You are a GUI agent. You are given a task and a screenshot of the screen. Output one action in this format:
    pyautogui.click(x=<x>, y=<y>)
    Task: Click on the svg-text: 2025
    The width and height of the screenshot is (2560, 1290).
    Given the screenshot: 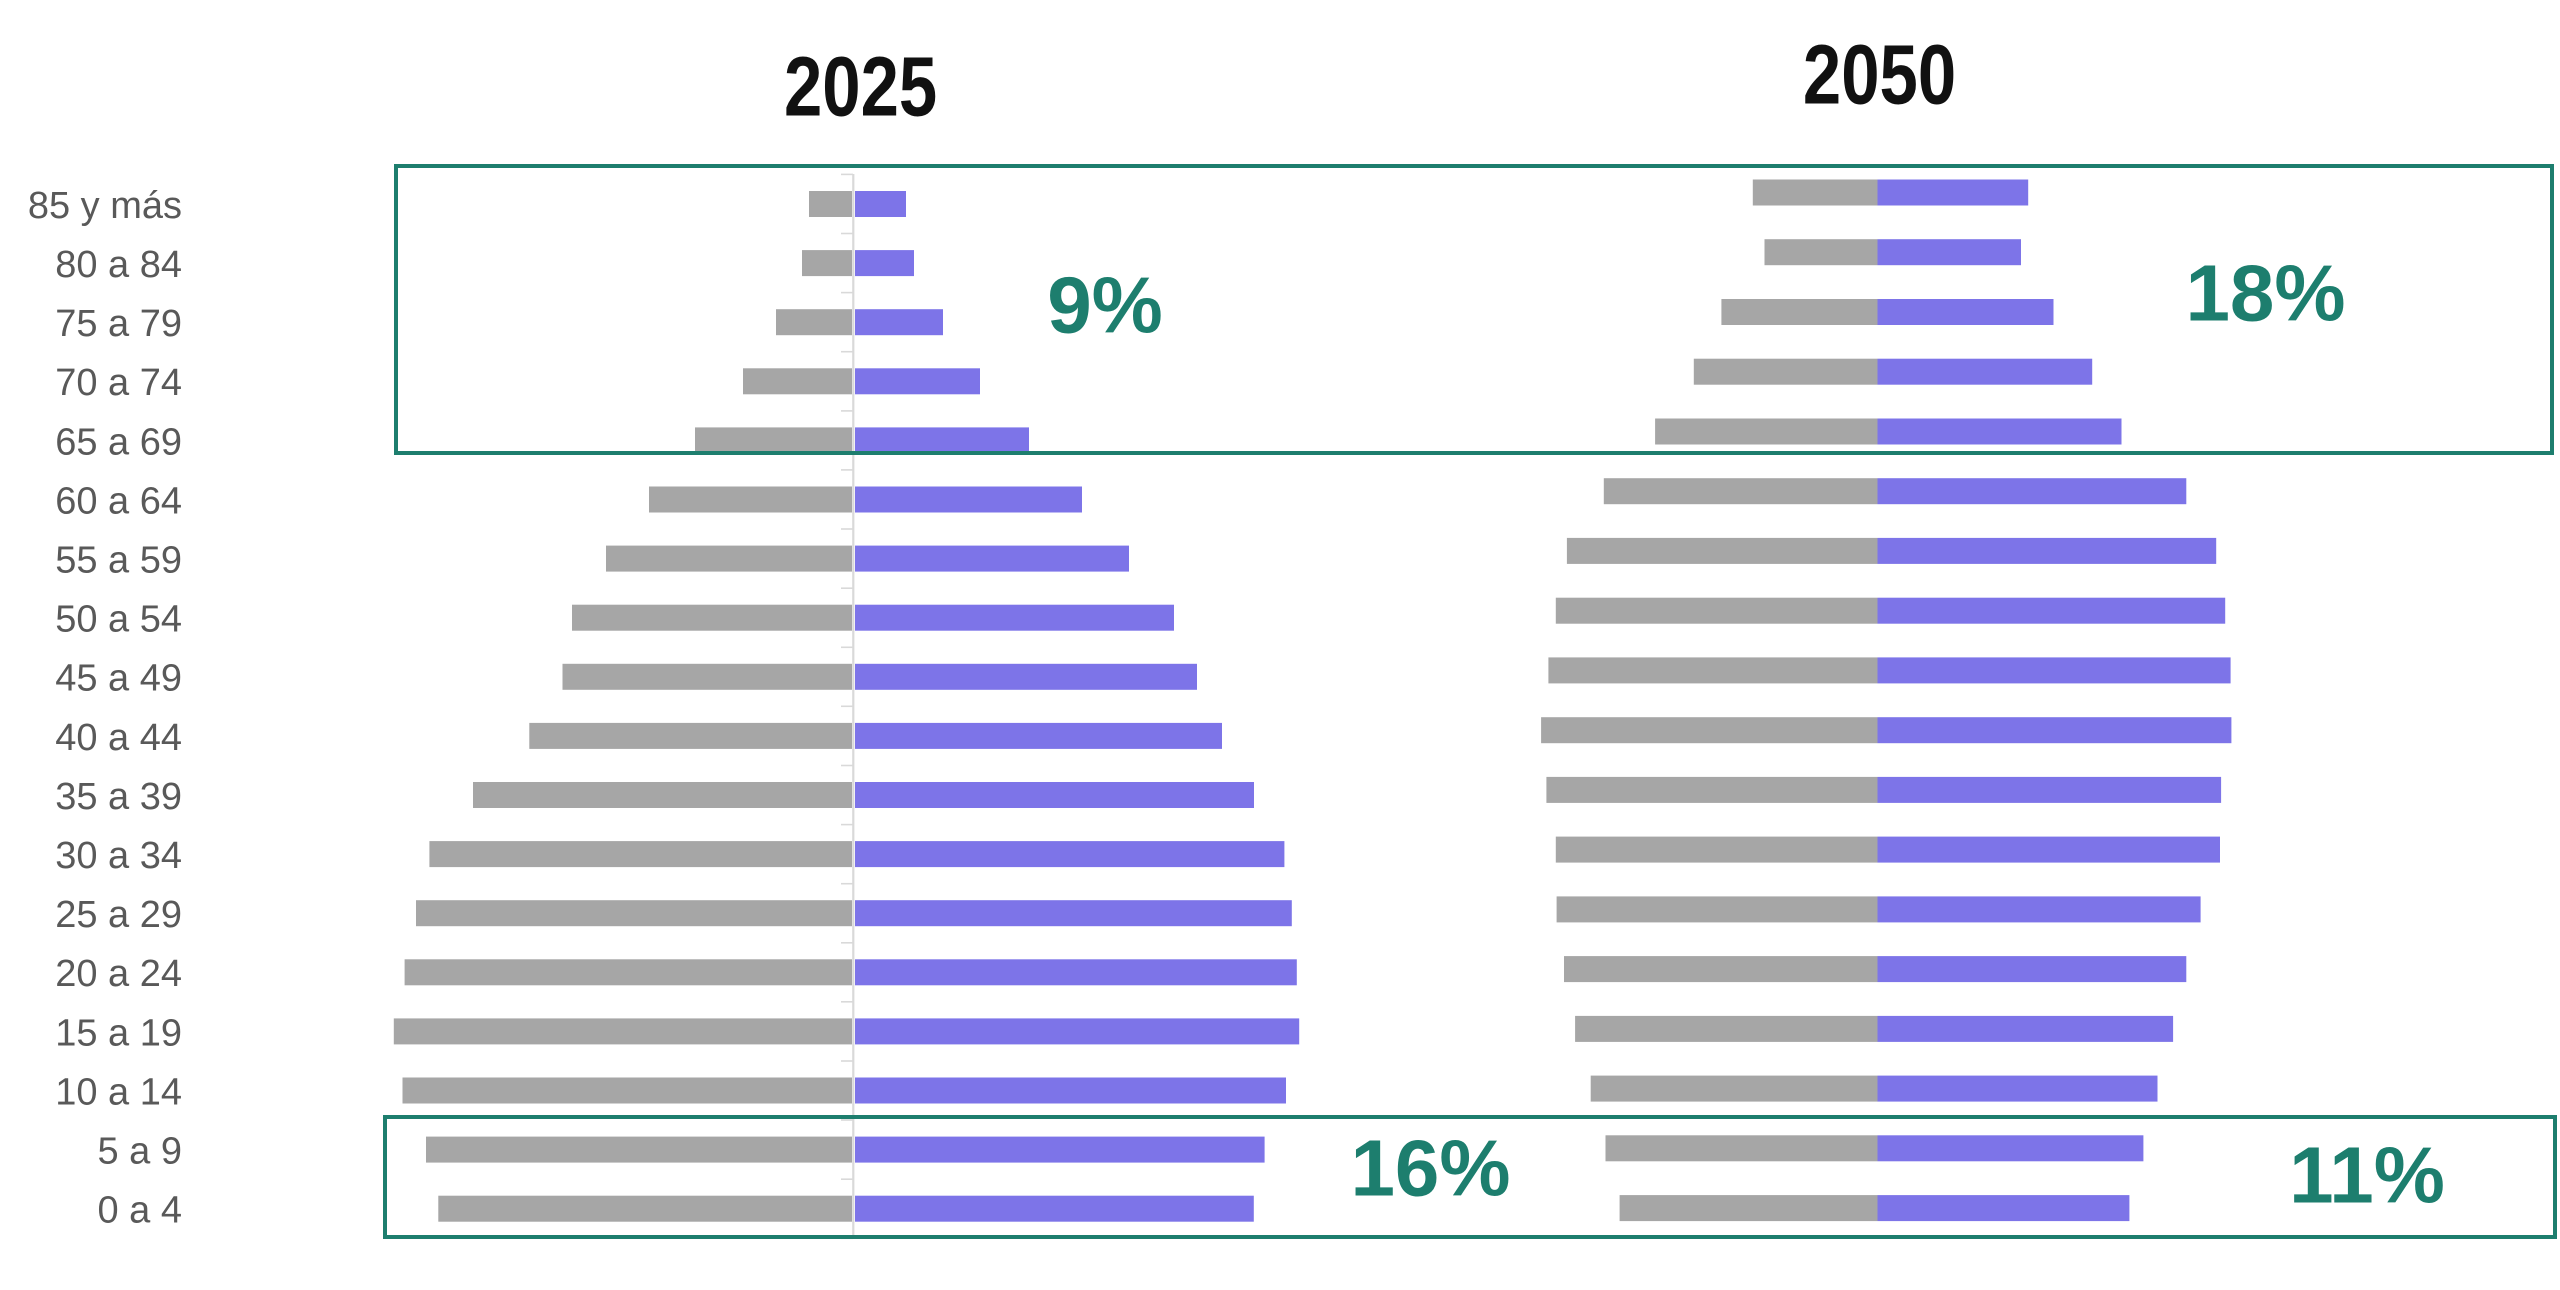 What is the action you would take?
    pyautogui.click(x=860, y=87)
    